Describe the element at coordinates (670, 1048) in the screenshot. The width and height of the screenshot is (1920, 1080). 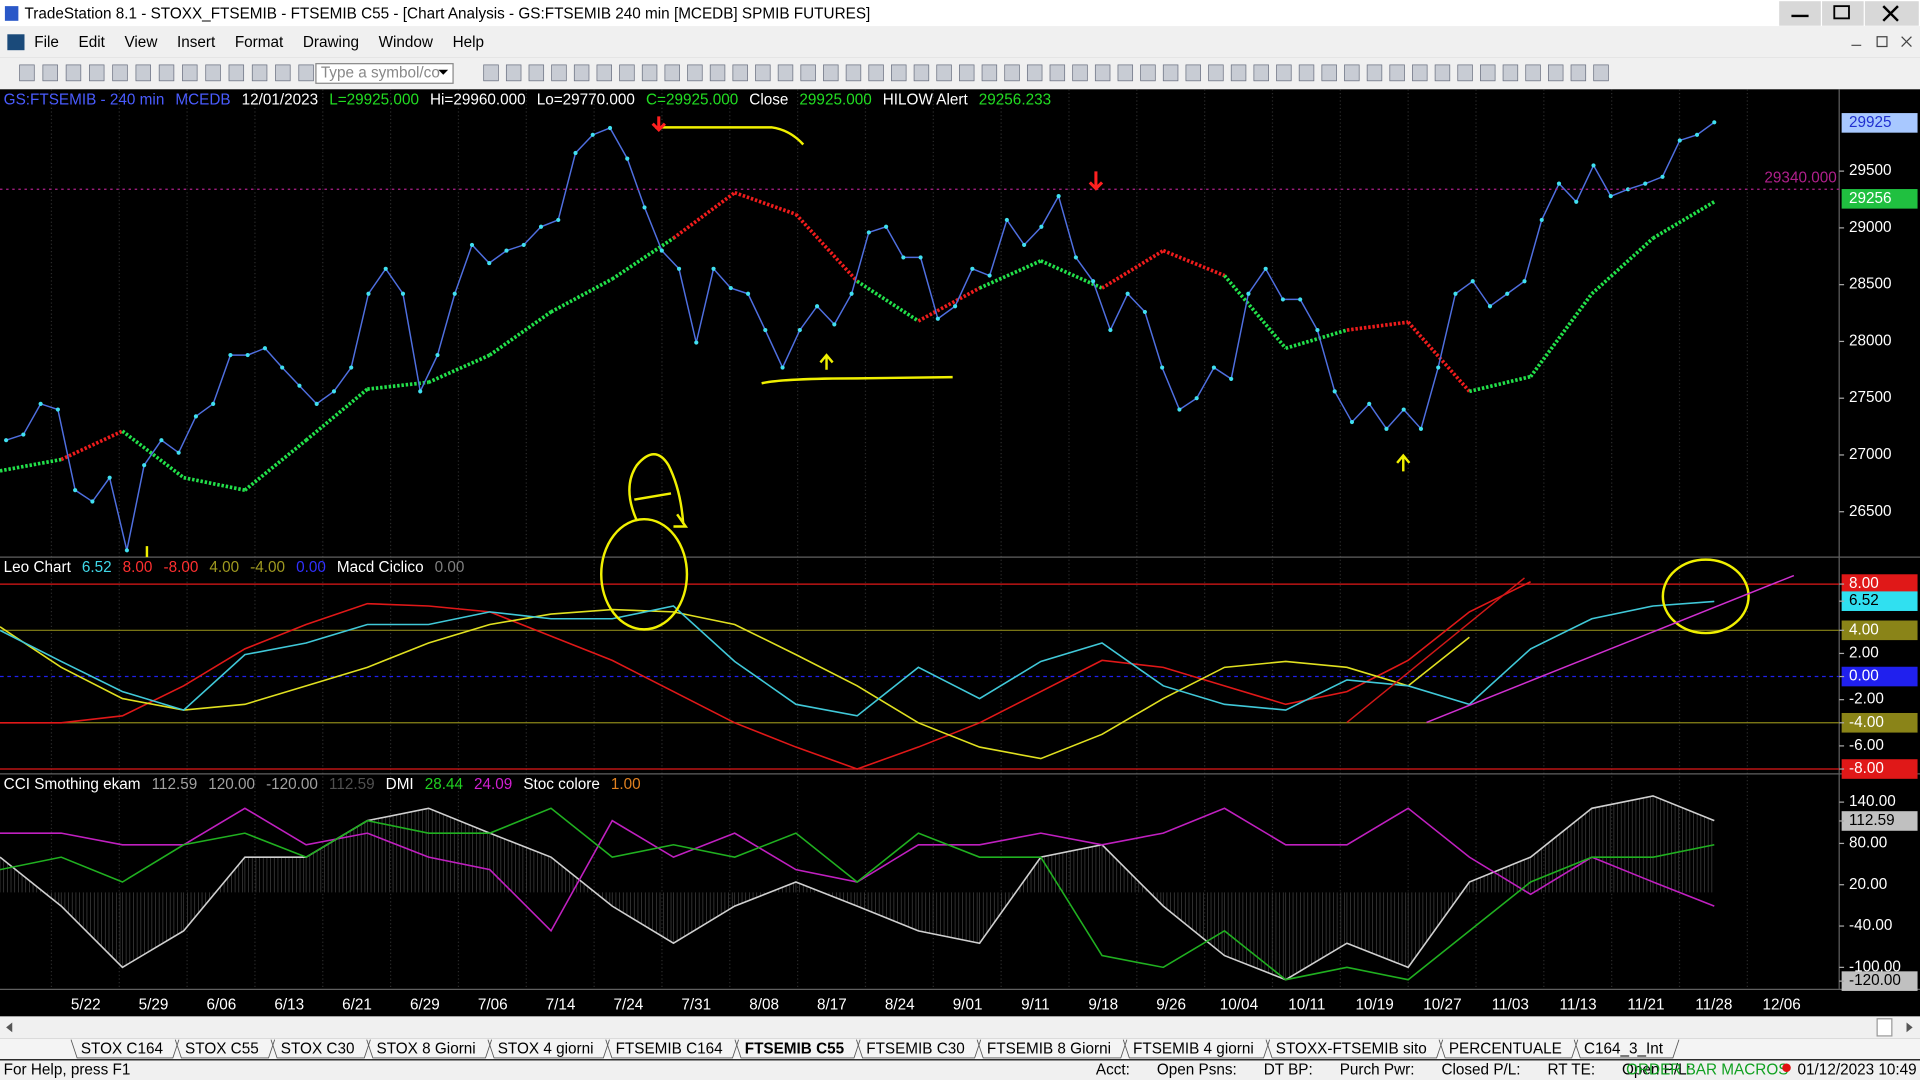
I see `workspace-tab: FTSEMIB C164` at that location.